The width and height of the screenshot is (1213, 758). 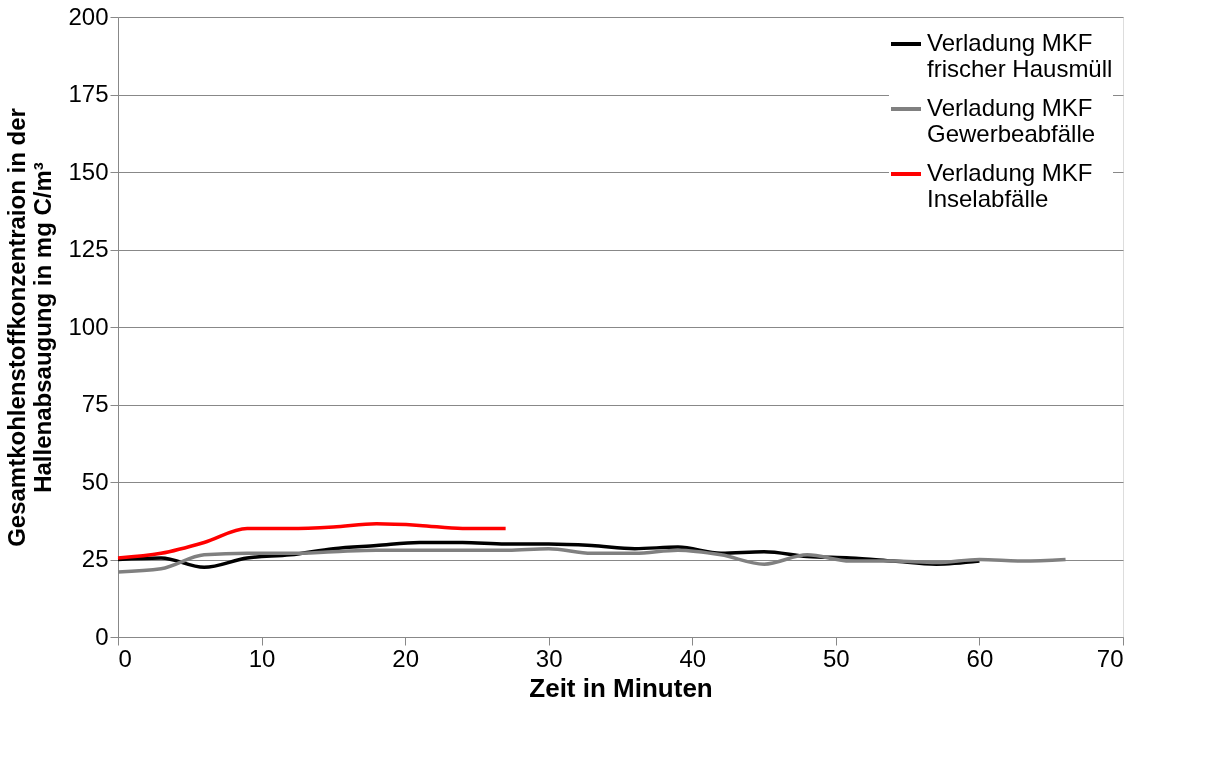 I want to click on x-tick-label: 30, so click(x=549, y=658).